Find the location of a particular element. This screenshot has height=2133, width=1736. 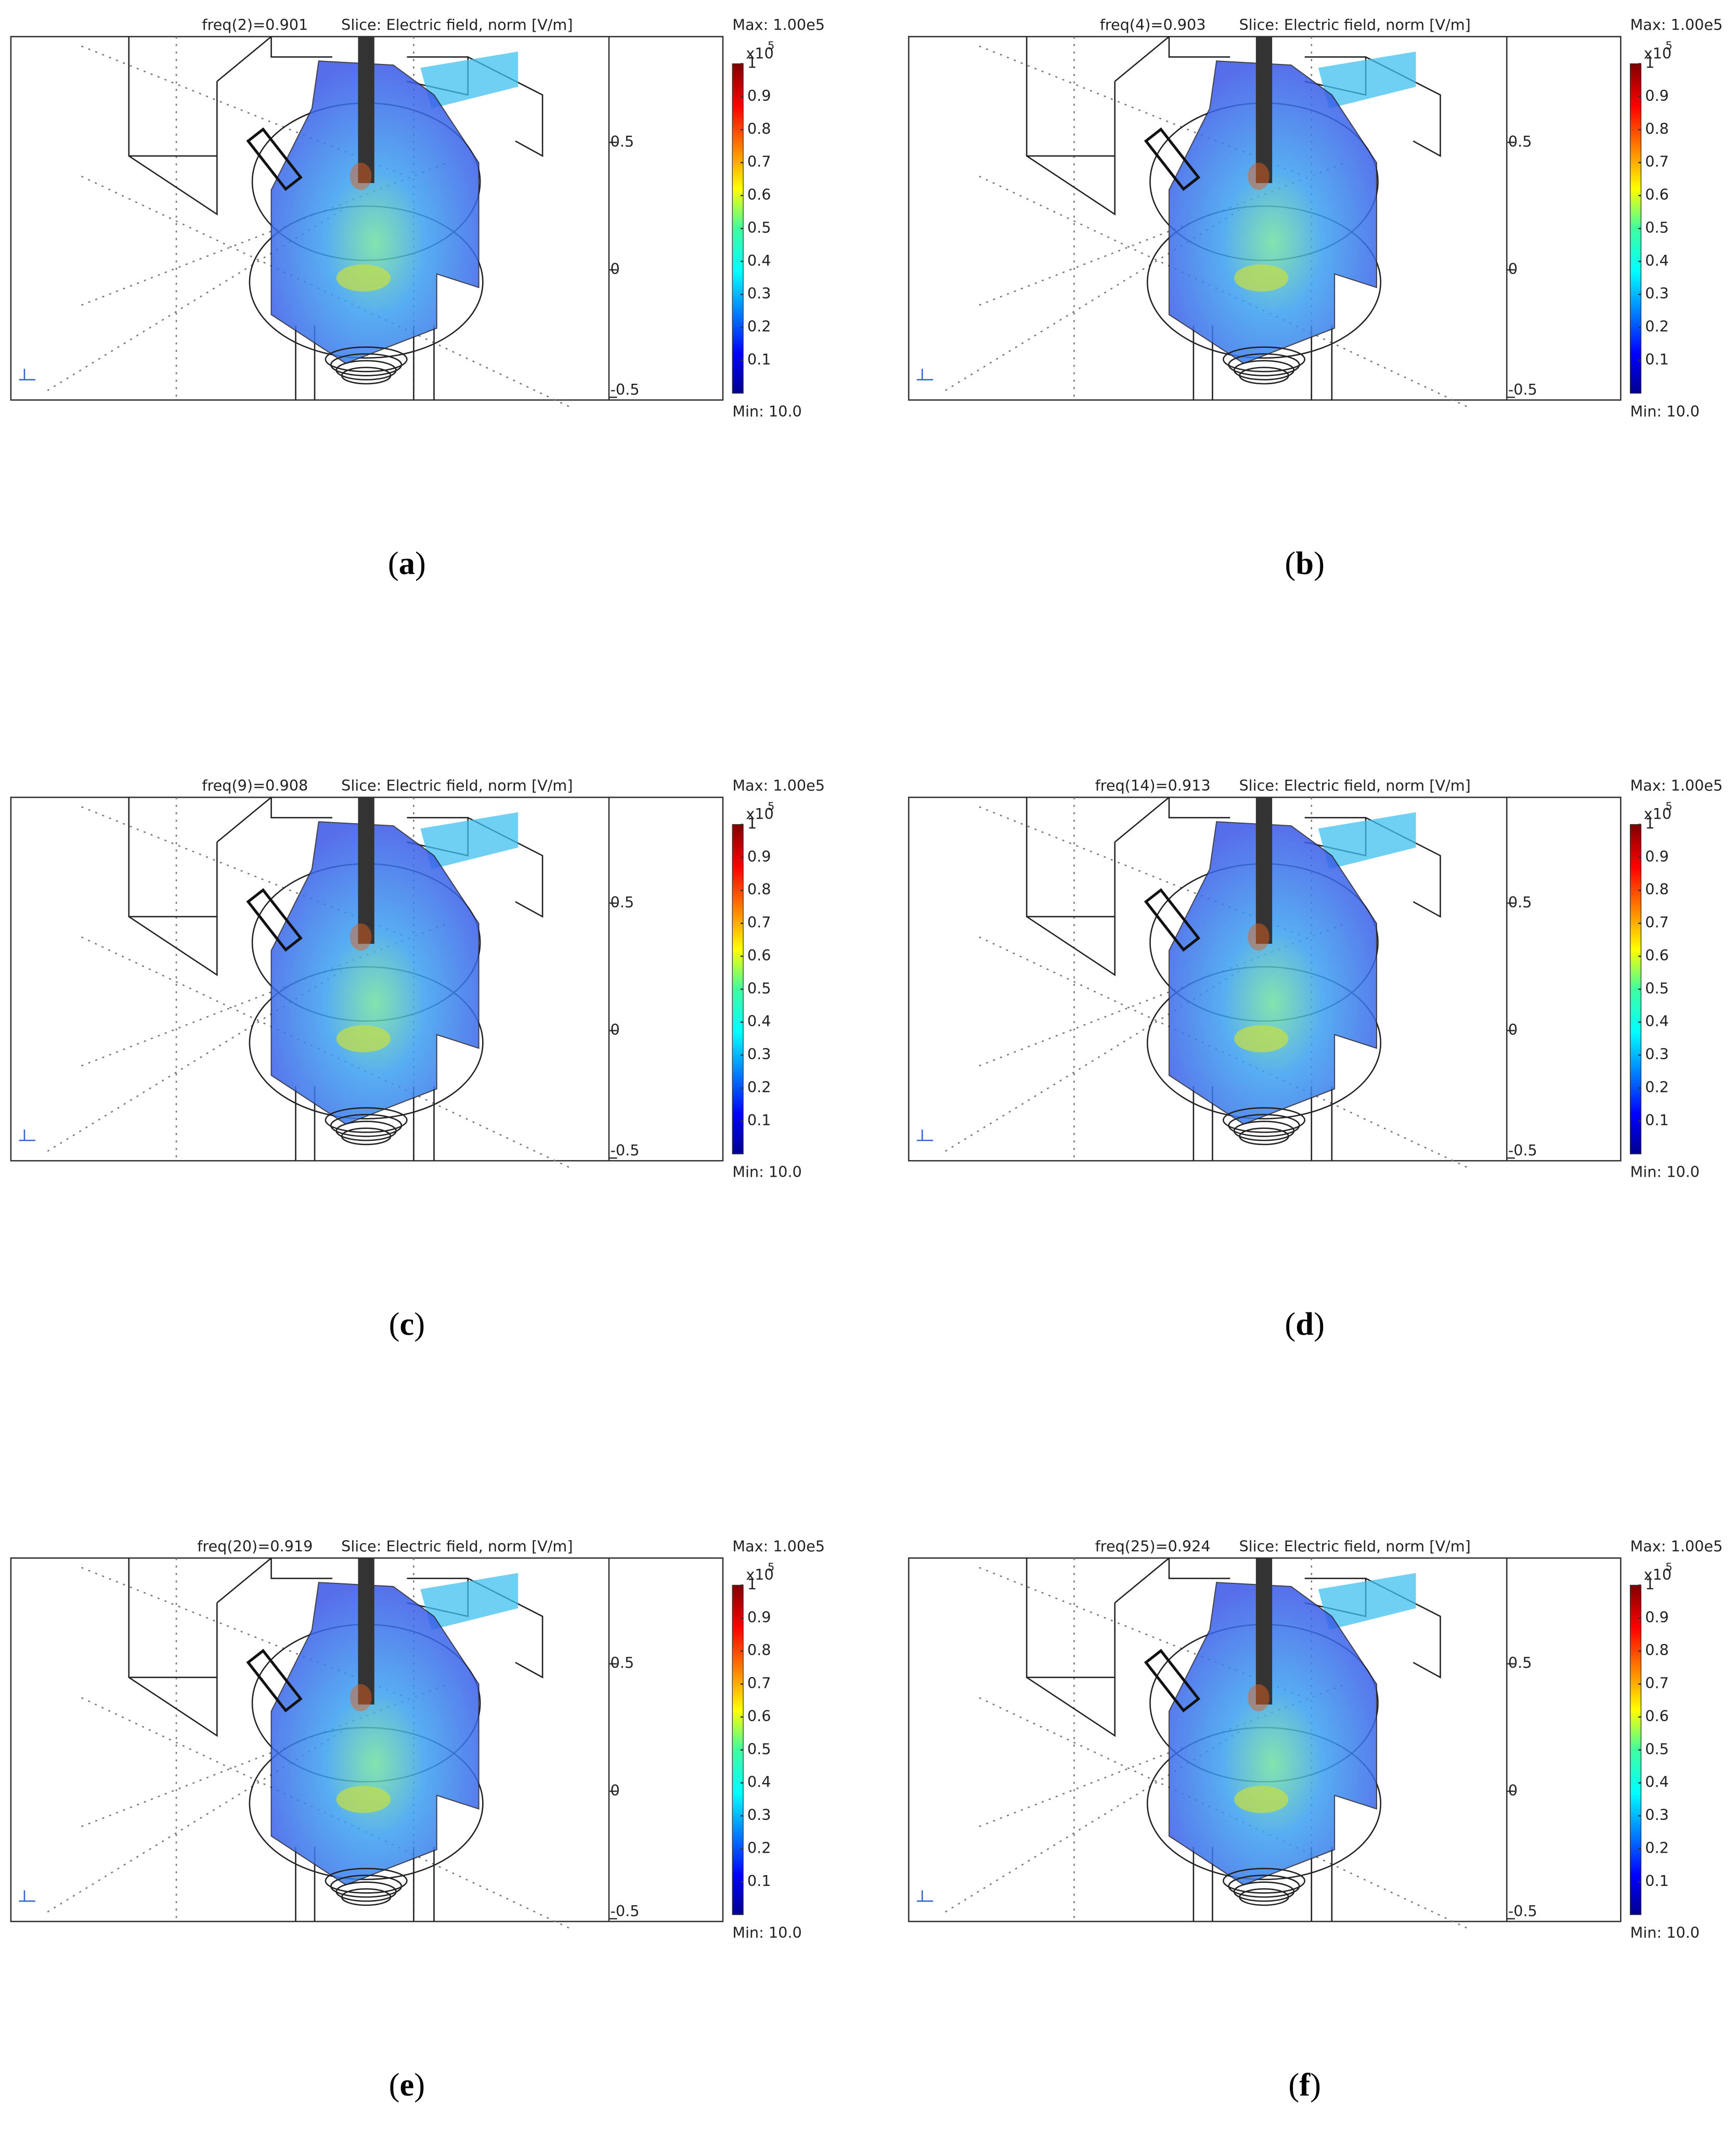

colorbar-tick-label: 0.6 is located at coordinates (1657, 1716).